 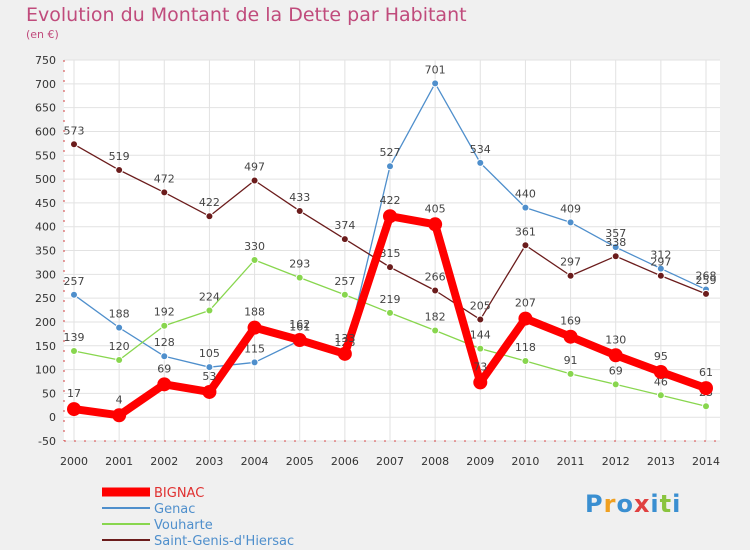 I want to click on data-label: 73, so click(x=480, y=366).